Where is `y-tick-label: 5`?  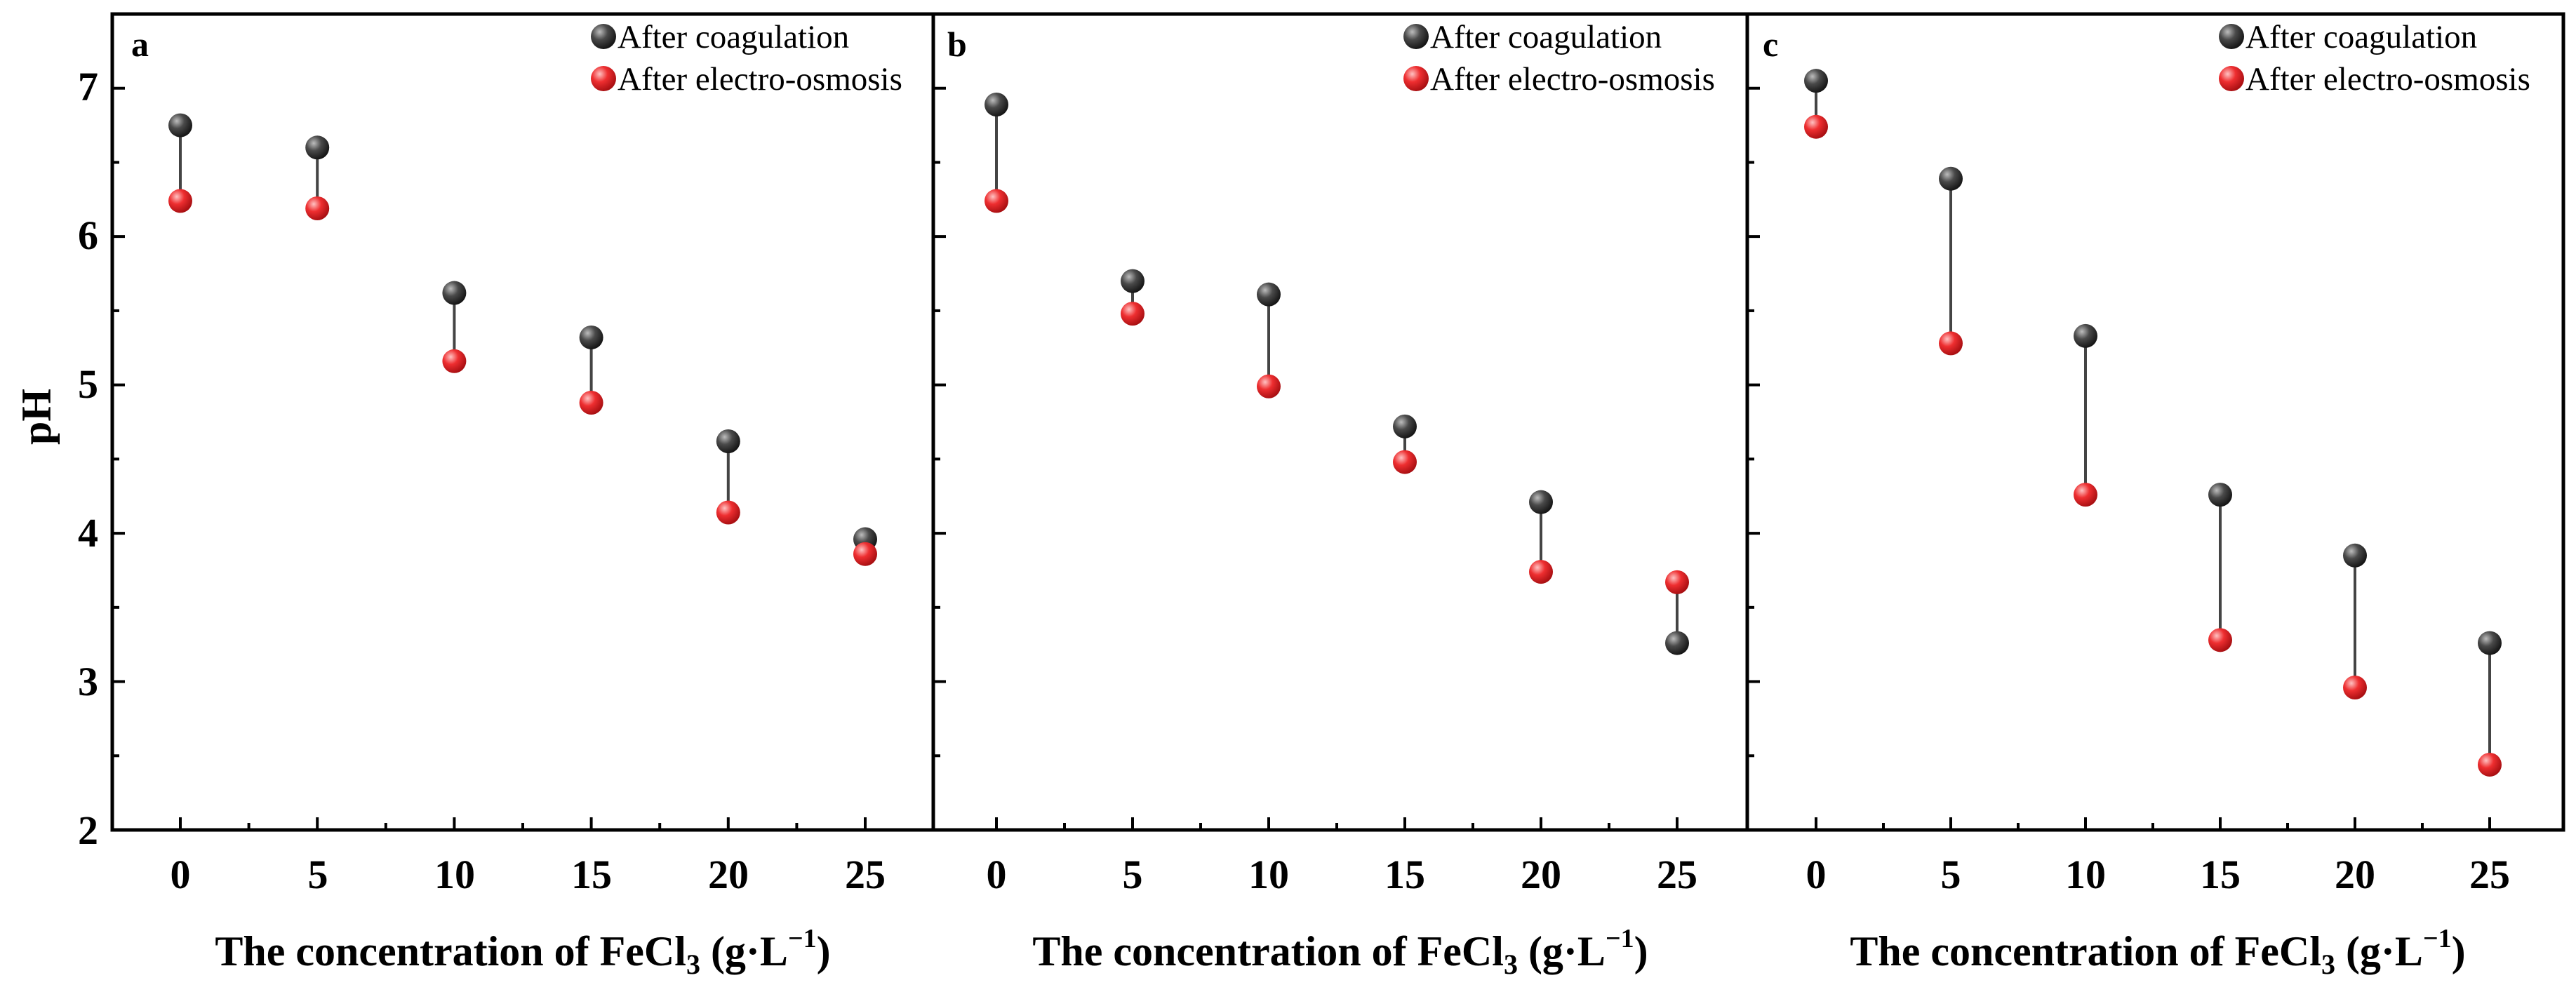
y-tick-label: 5 is located at coordinates (88, 384).